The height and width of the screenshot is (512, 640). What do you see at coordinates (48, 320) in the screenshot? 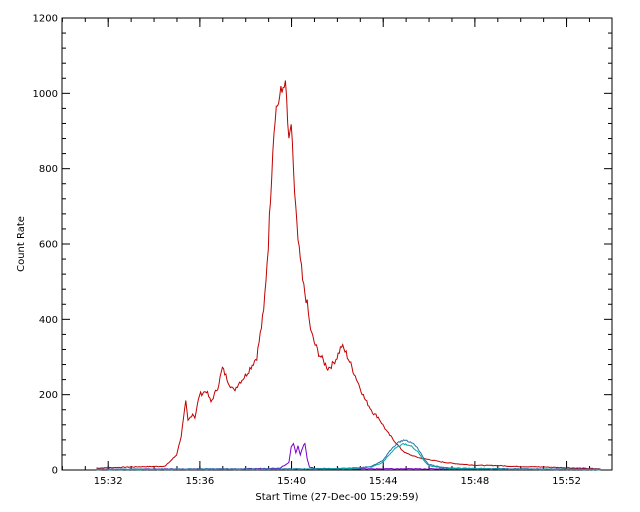
I see `y-tick-label: 400` at bounding box center [48, 320].